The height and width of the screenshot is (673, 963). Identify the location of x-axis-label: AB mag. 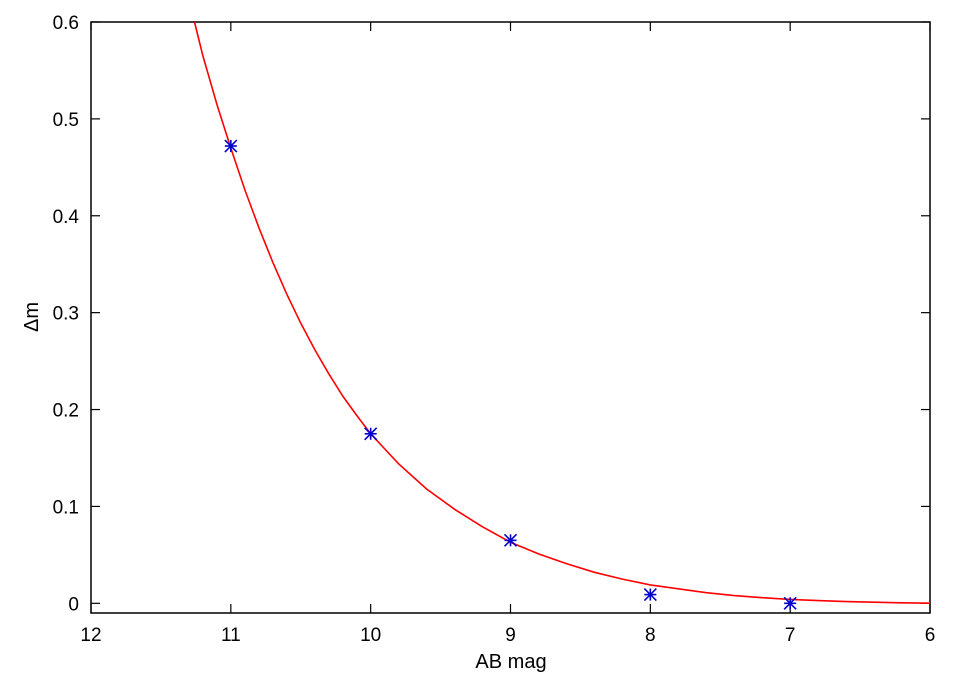
(510, 662).